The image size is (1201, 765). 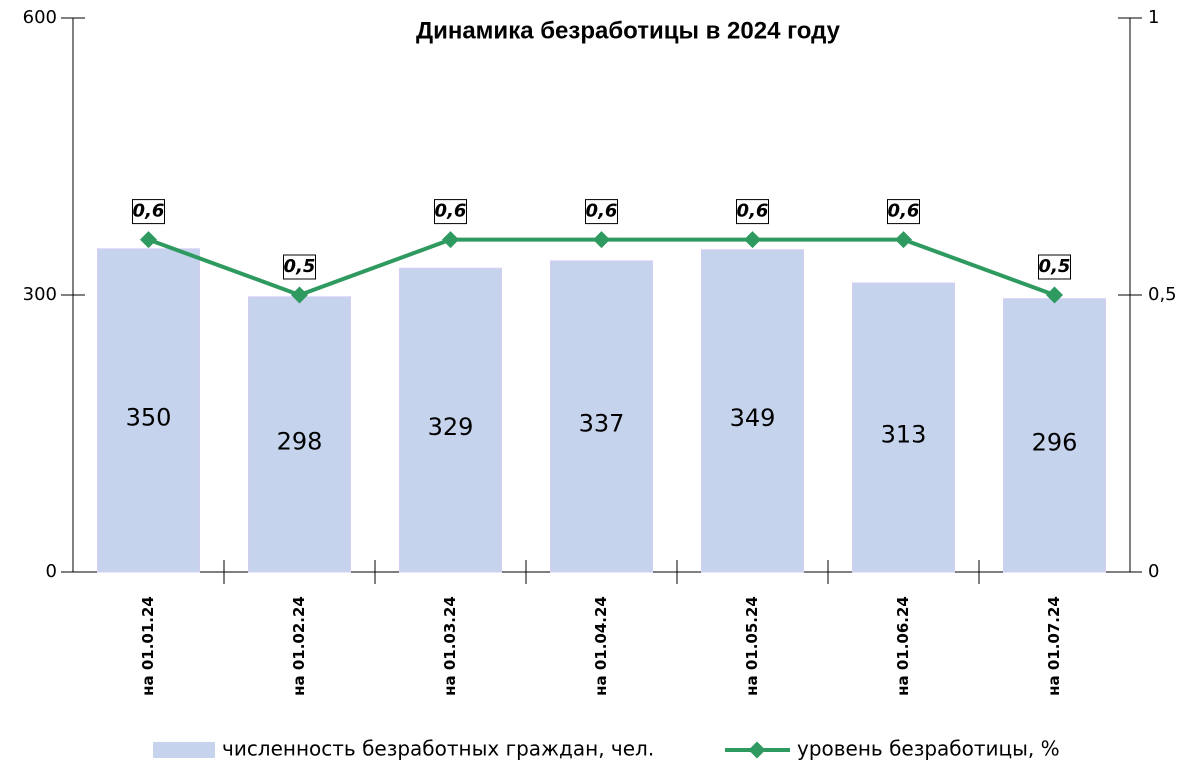 I want to click on y-tick-label: 0, so click(x=51, y=571).